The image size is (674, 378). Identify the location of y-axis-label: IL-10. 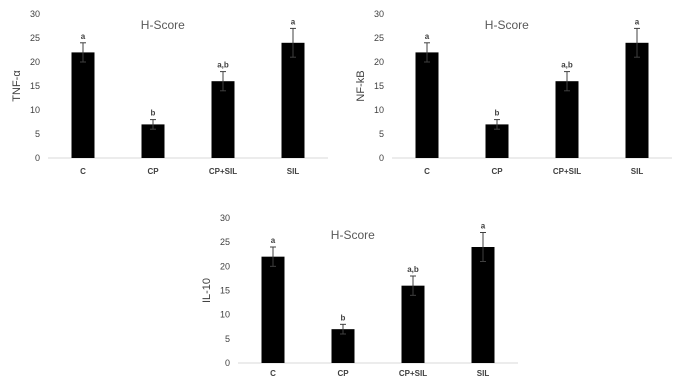
(207, 290).